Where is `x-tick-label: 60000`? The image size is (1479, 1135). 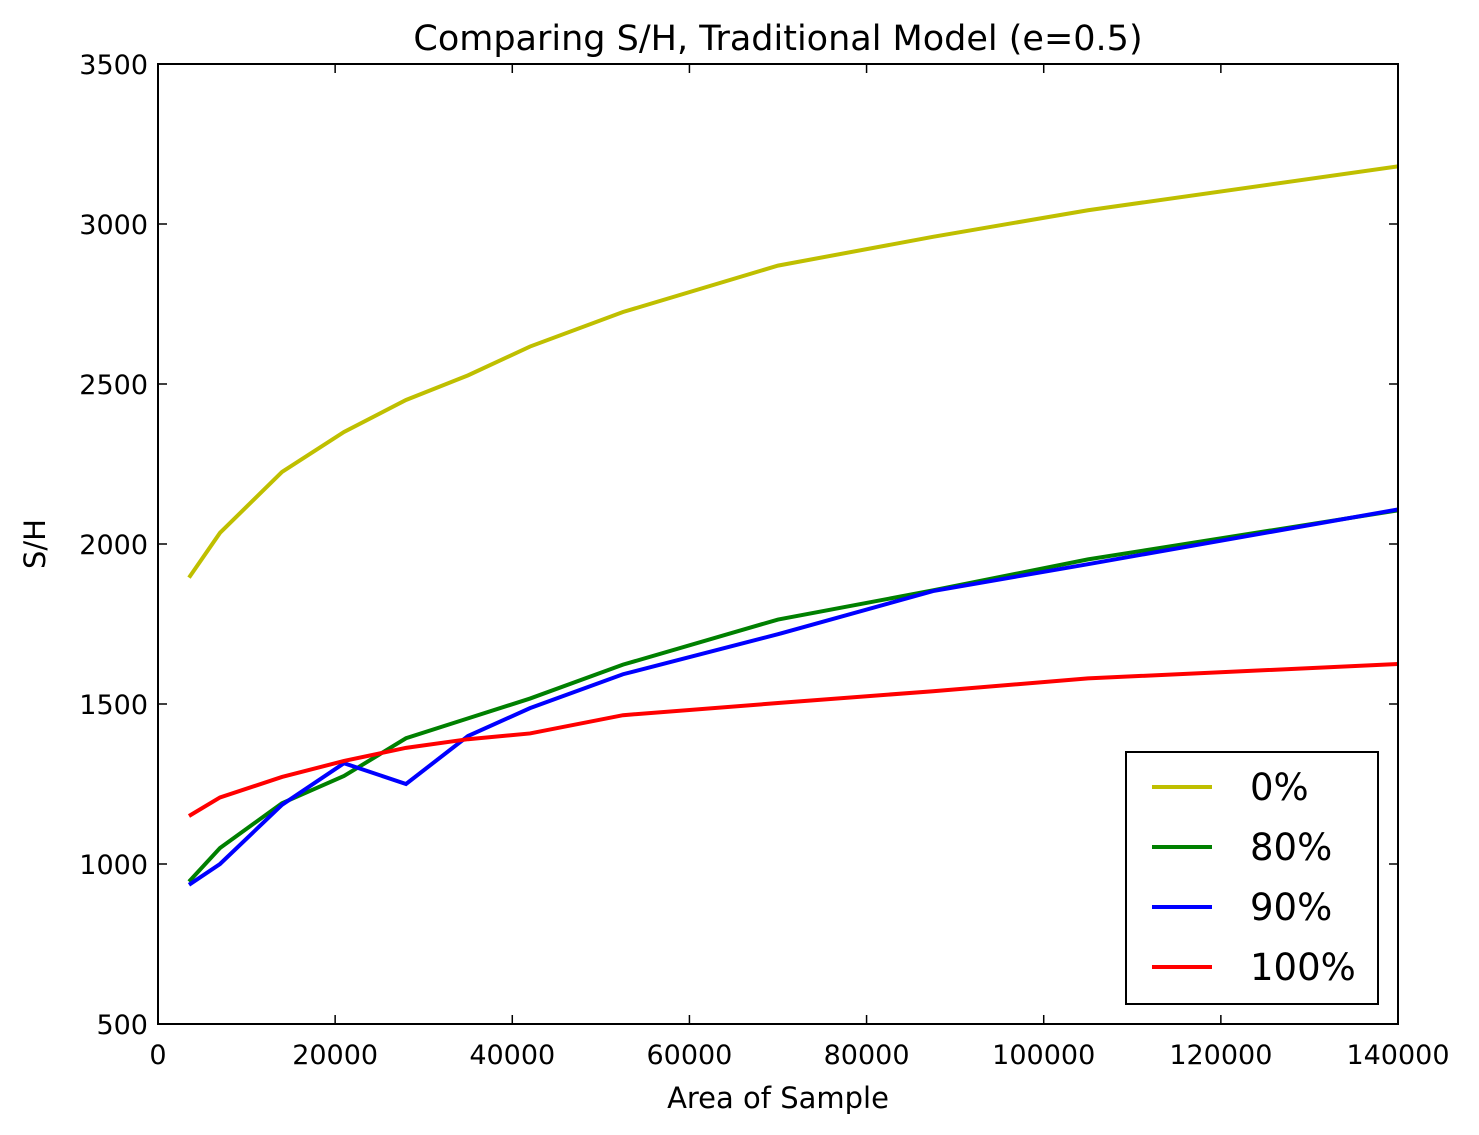 x-tick-label: 60000 is located at coordinates (689, 1055).